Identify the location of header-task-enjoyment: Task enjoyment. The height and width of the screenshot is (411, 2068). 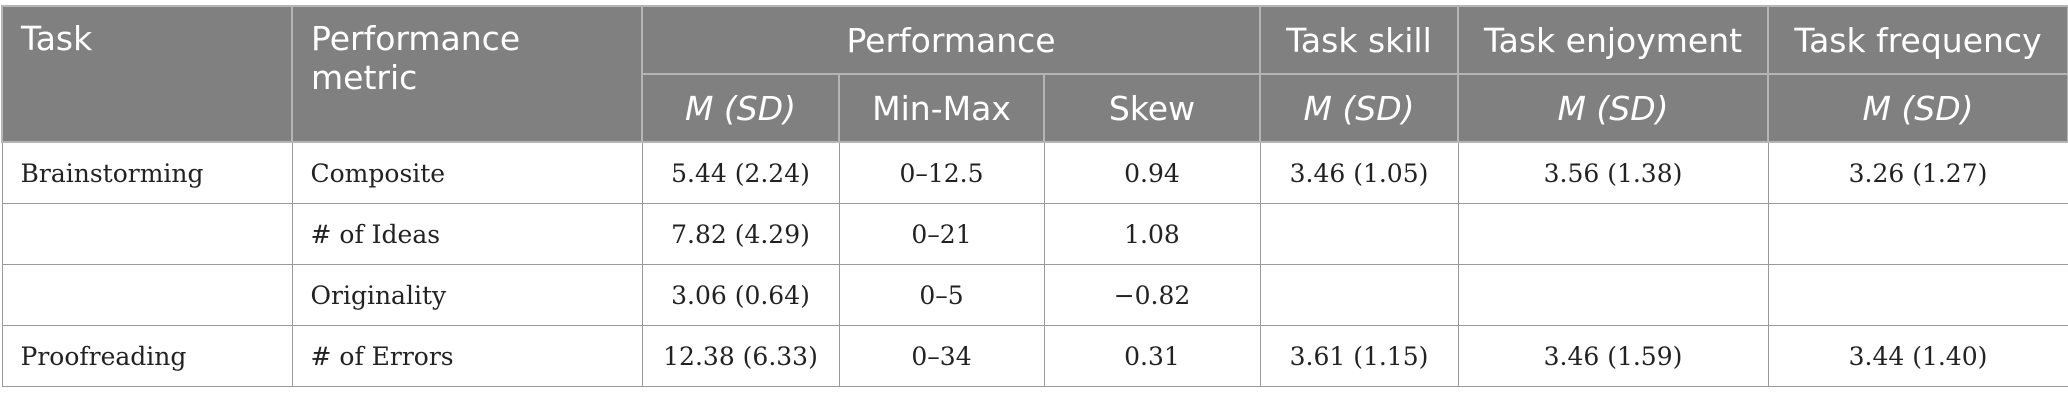
(1613, 40).